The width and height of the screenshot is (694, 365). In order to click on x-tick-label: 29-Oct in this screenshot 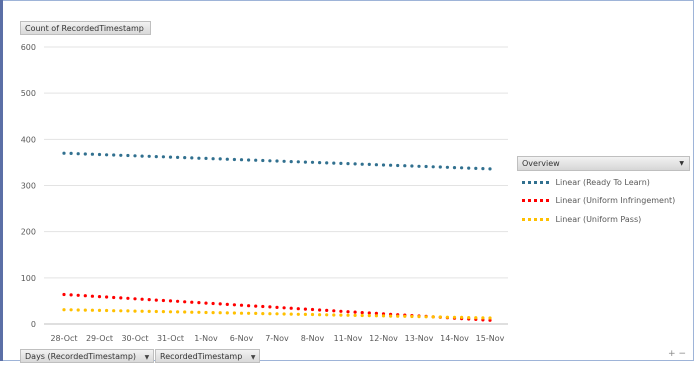, I will do `click(99, 338)`.